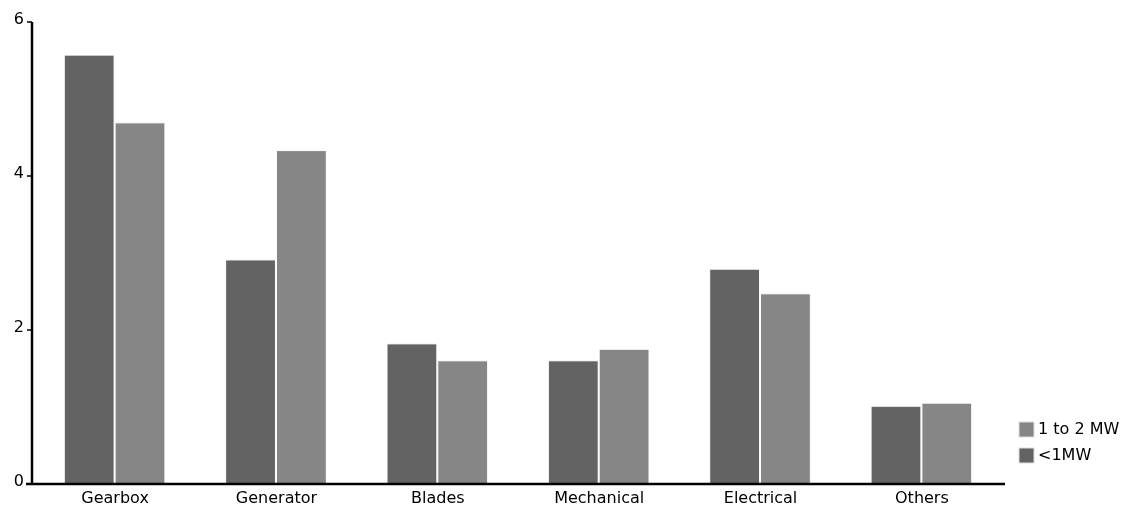  I want to click on x-tick-label: Blades, so click(438, 497).